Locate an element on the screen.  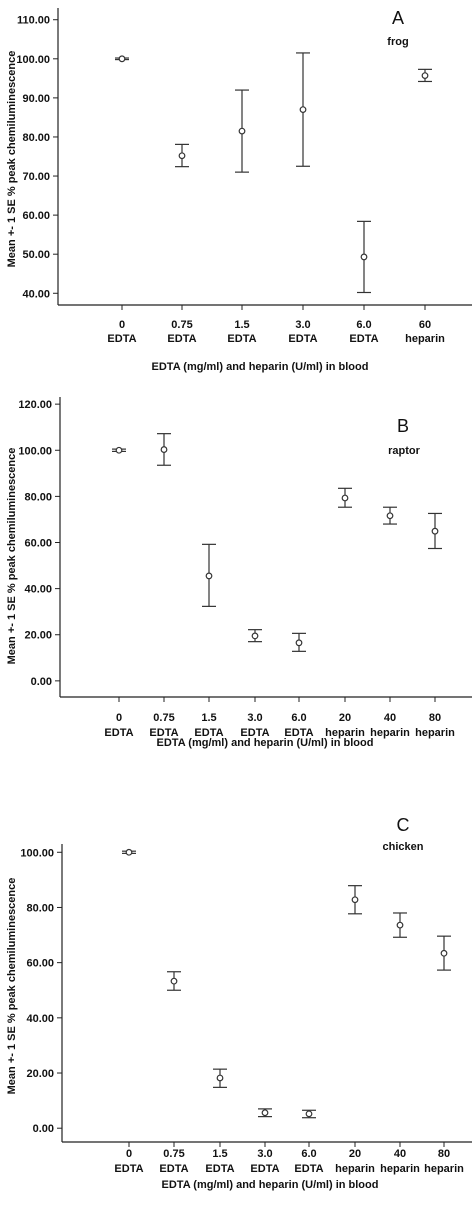
y-tick-label: 110.00 is located at coordinates (33, 21).